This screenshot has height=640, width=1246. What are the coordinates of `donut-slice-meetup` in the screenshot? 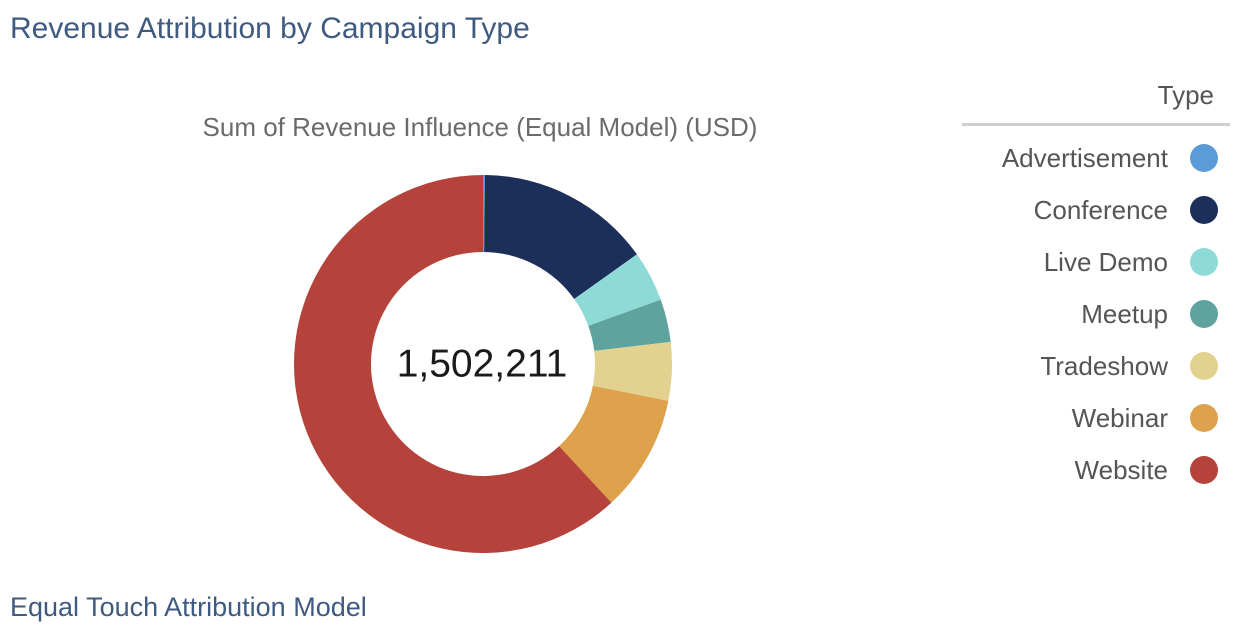 It's located at (629, 325).